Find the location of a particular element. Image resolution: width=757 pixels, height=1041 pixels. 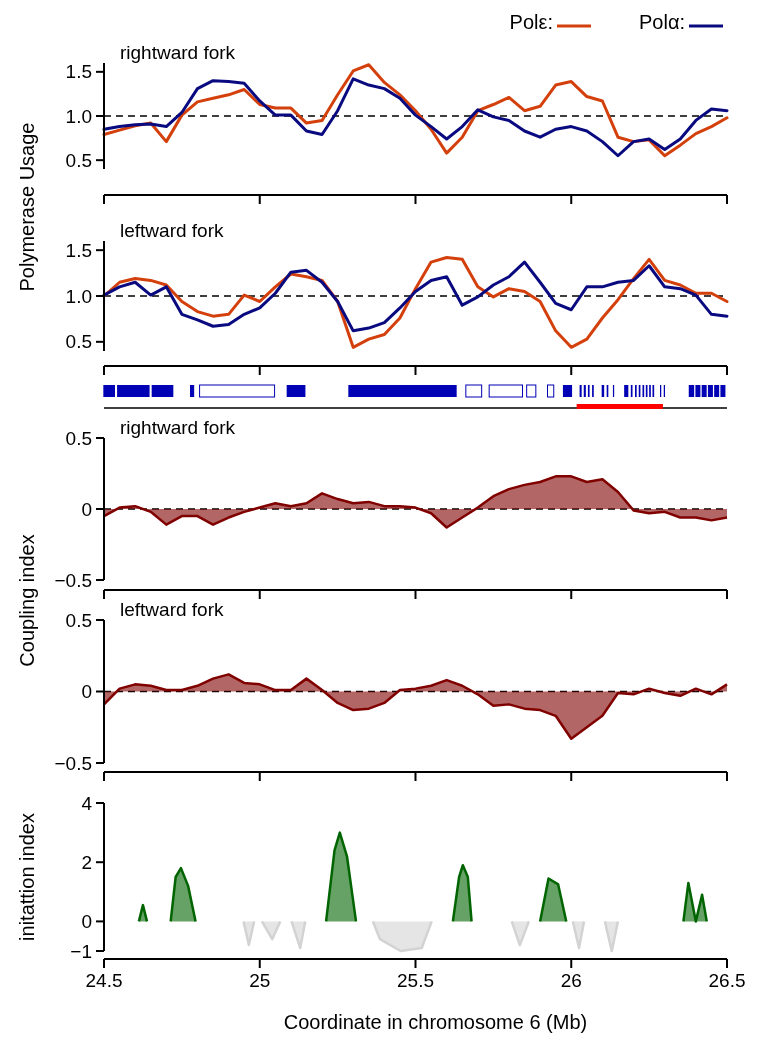

x-axis-title: Coordinate in chromosome 6 (Mb) is located at coordinates (435, 1022).